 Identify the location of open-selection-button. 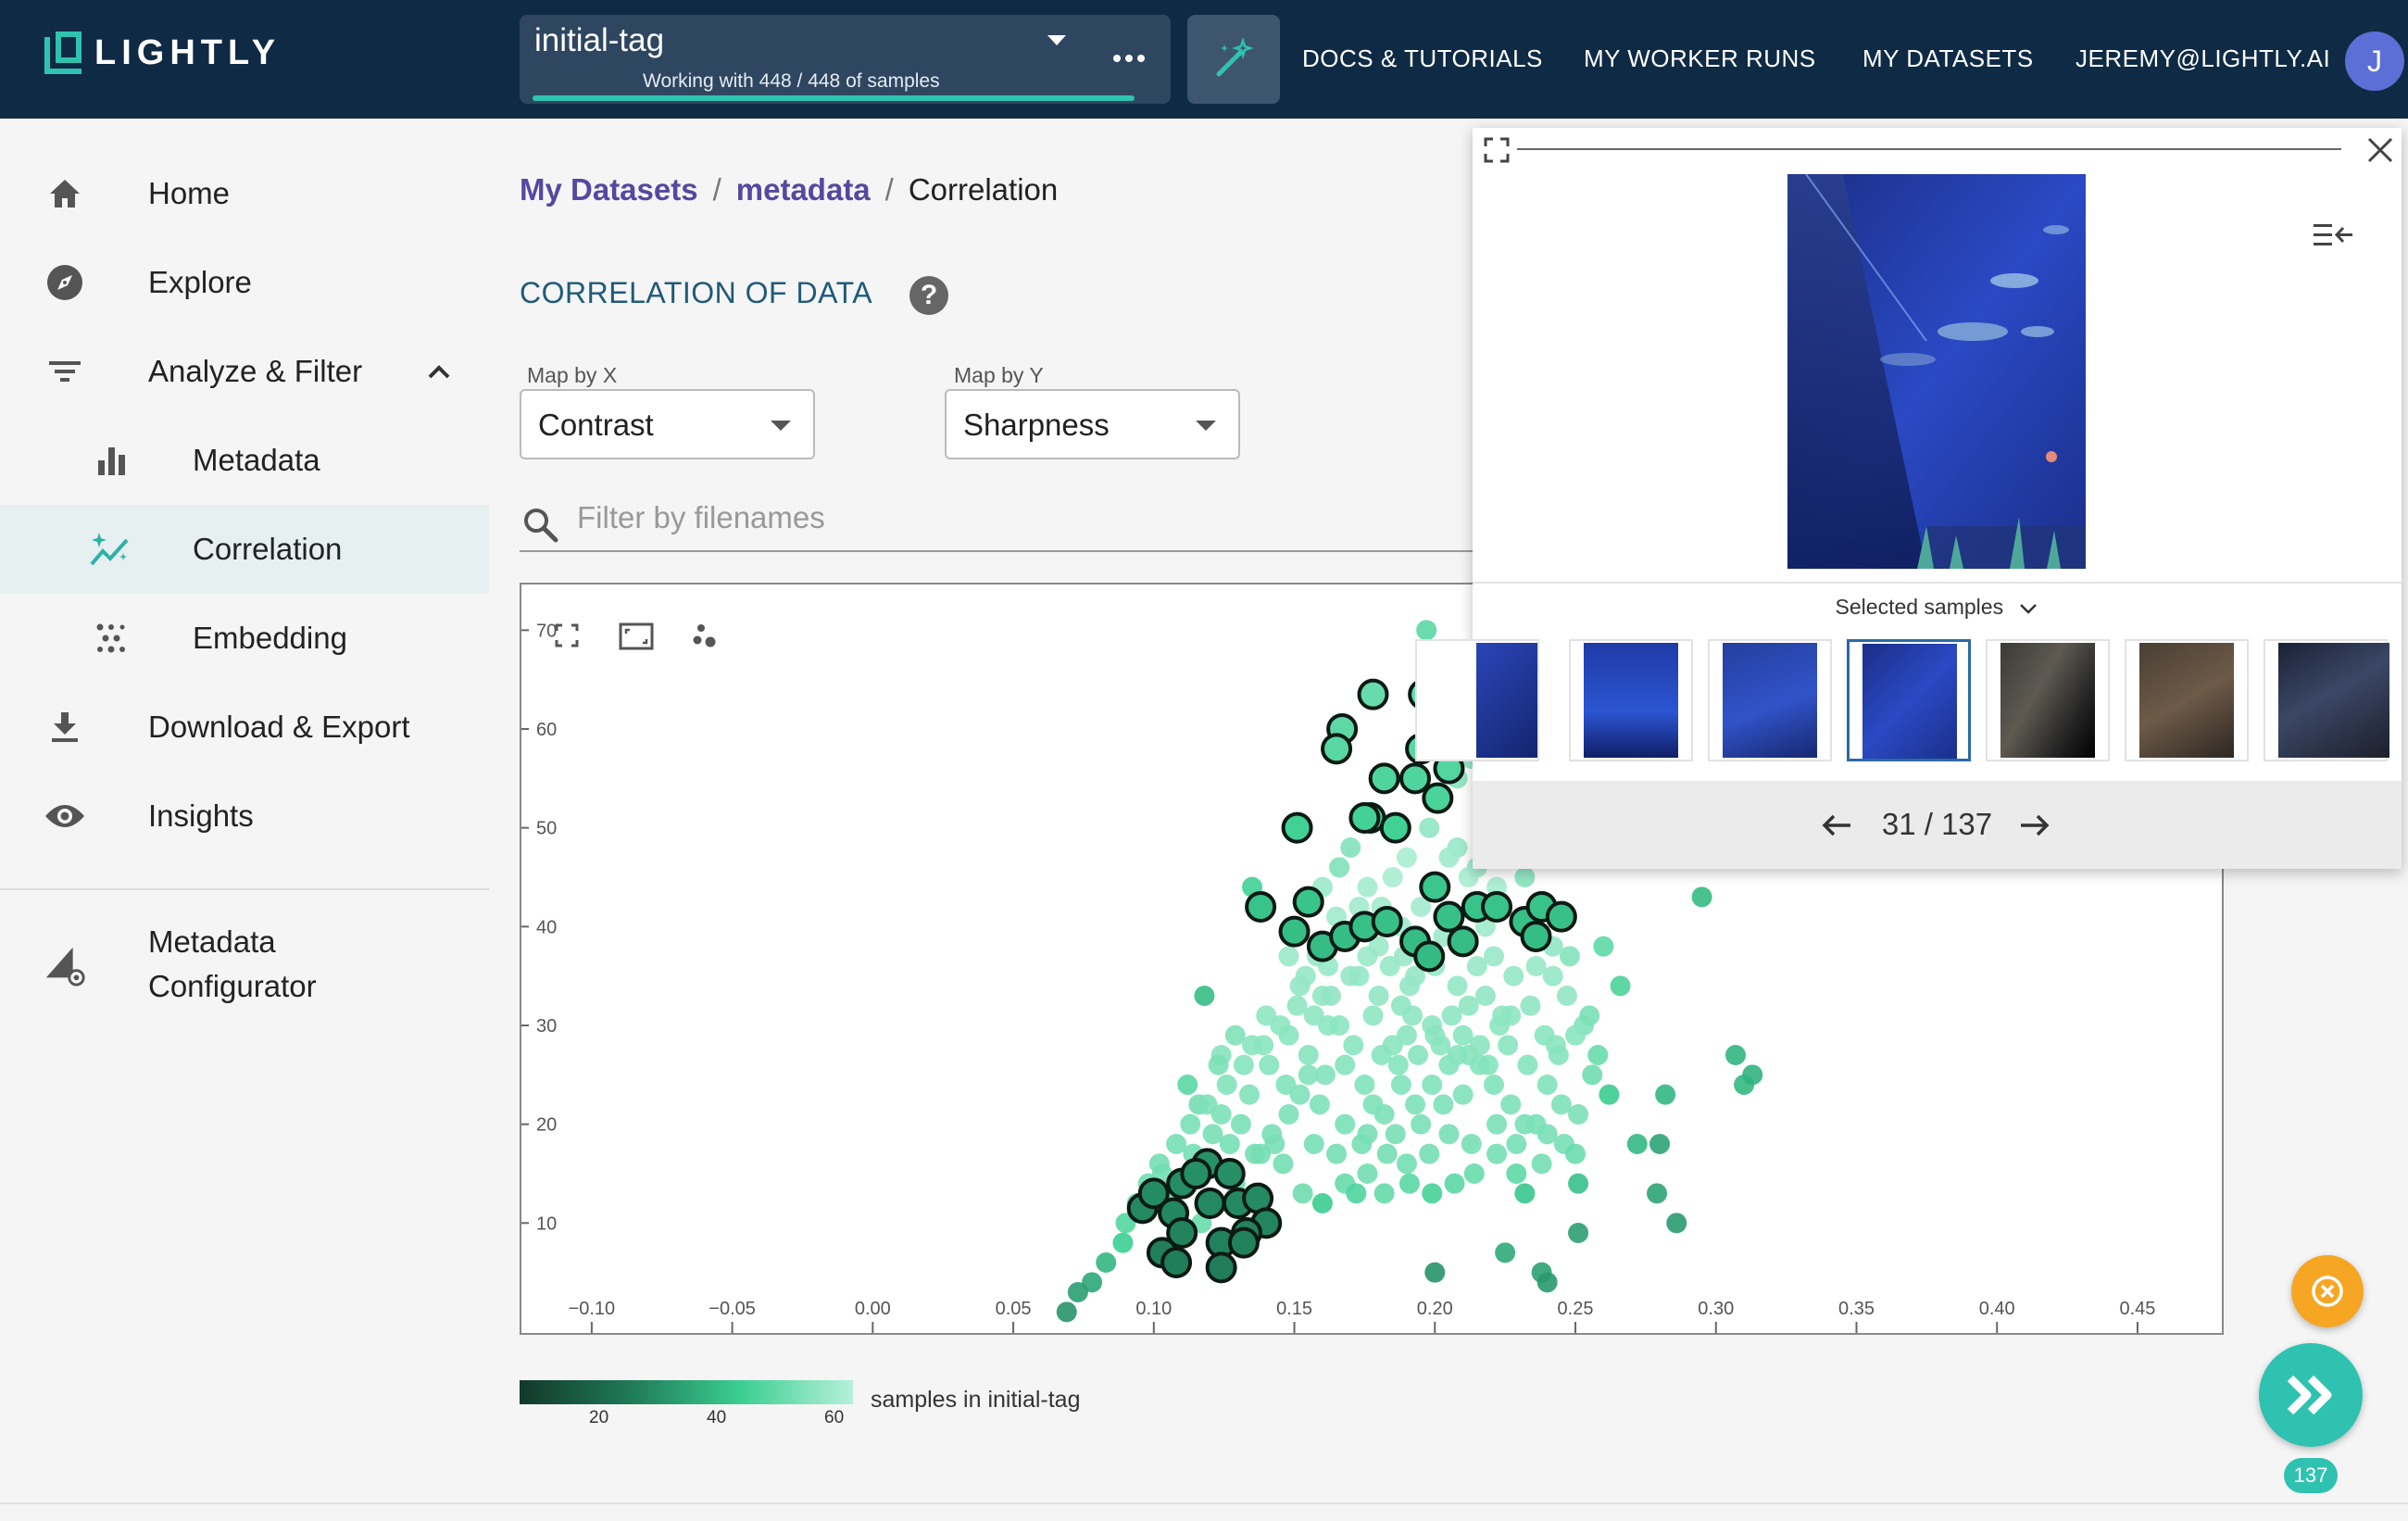
(2311, 1395).